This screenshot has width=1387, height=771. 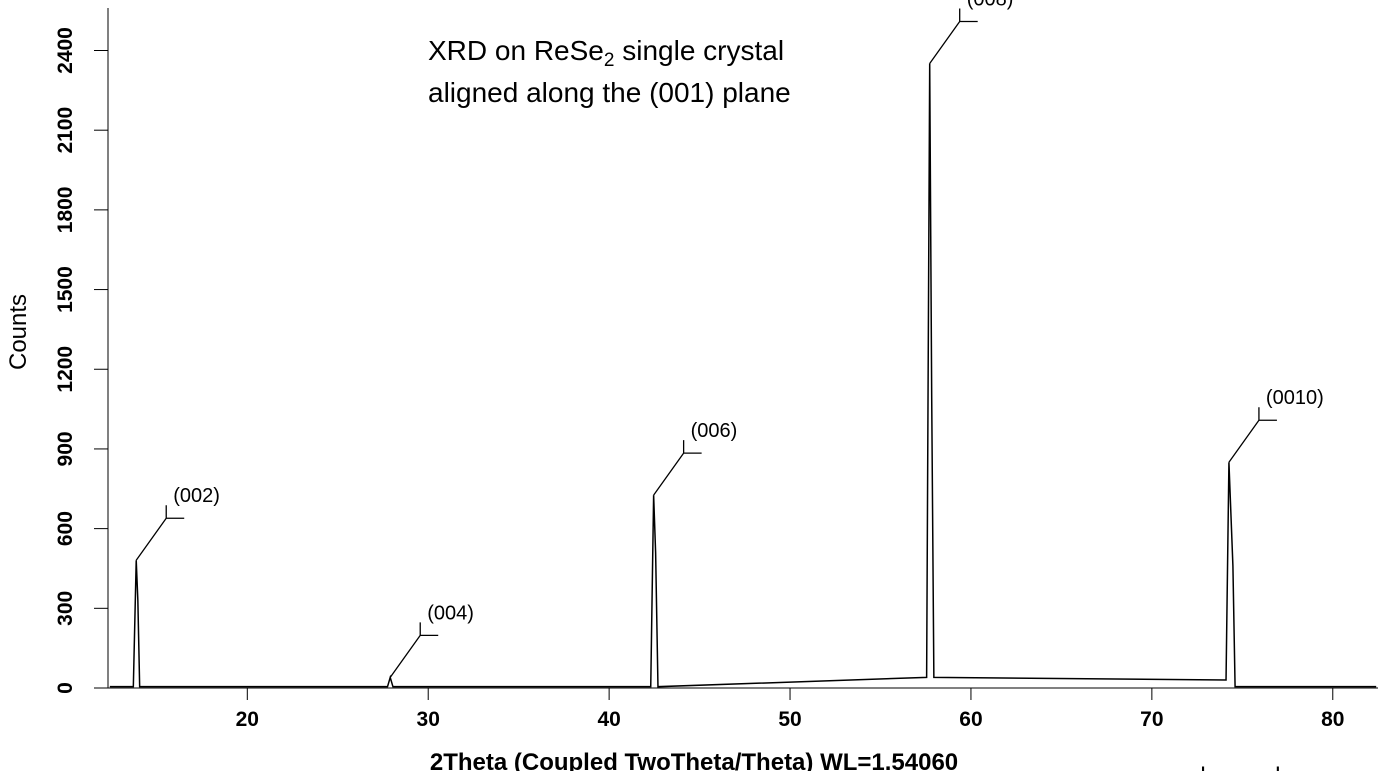 I want to click on x-tick-label: 50, so click(x=789, y=719).